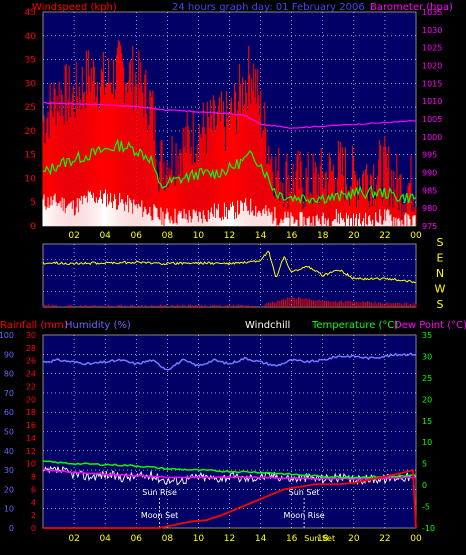 This screenshot has width=466, height=555. Describe the element at coordinates (429, 190) in the screenshot. I see `baro-y-tick-label: 985` at that location.